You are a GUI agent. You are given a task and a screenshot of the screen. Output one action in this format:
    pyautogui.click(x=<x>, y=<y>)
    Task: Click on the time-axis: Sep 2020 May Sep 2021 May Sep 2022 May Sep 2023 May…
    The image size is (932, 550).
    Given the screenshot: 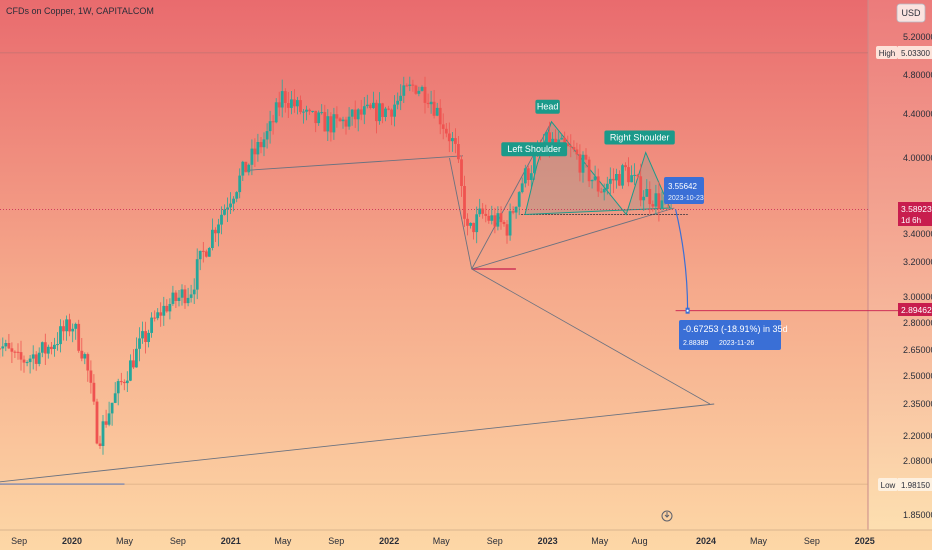 What is the action you would take?
    pyautogui.click(x=443, y=541)
    